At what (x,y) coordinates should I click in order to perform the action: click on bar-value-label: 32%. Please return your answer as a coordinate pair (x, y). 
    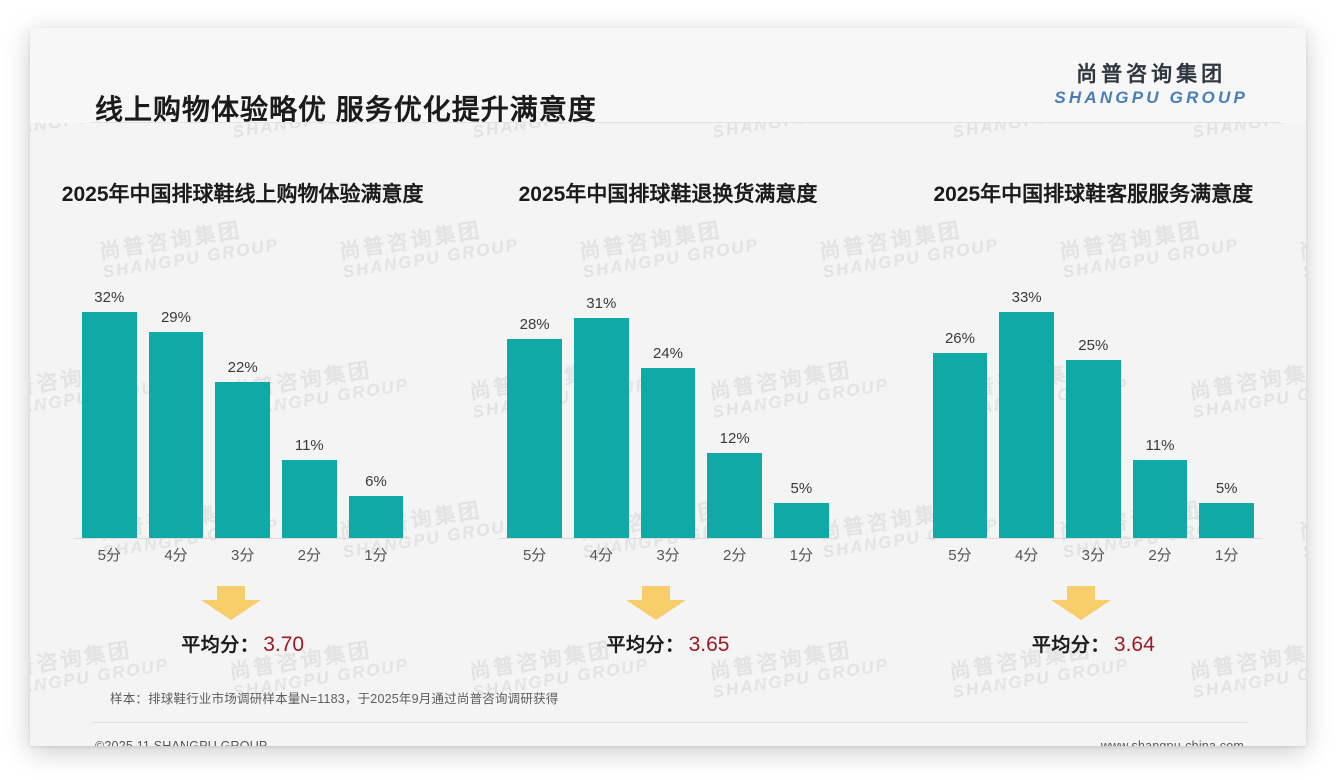
    Looking at the image, I should click on (109, 297).